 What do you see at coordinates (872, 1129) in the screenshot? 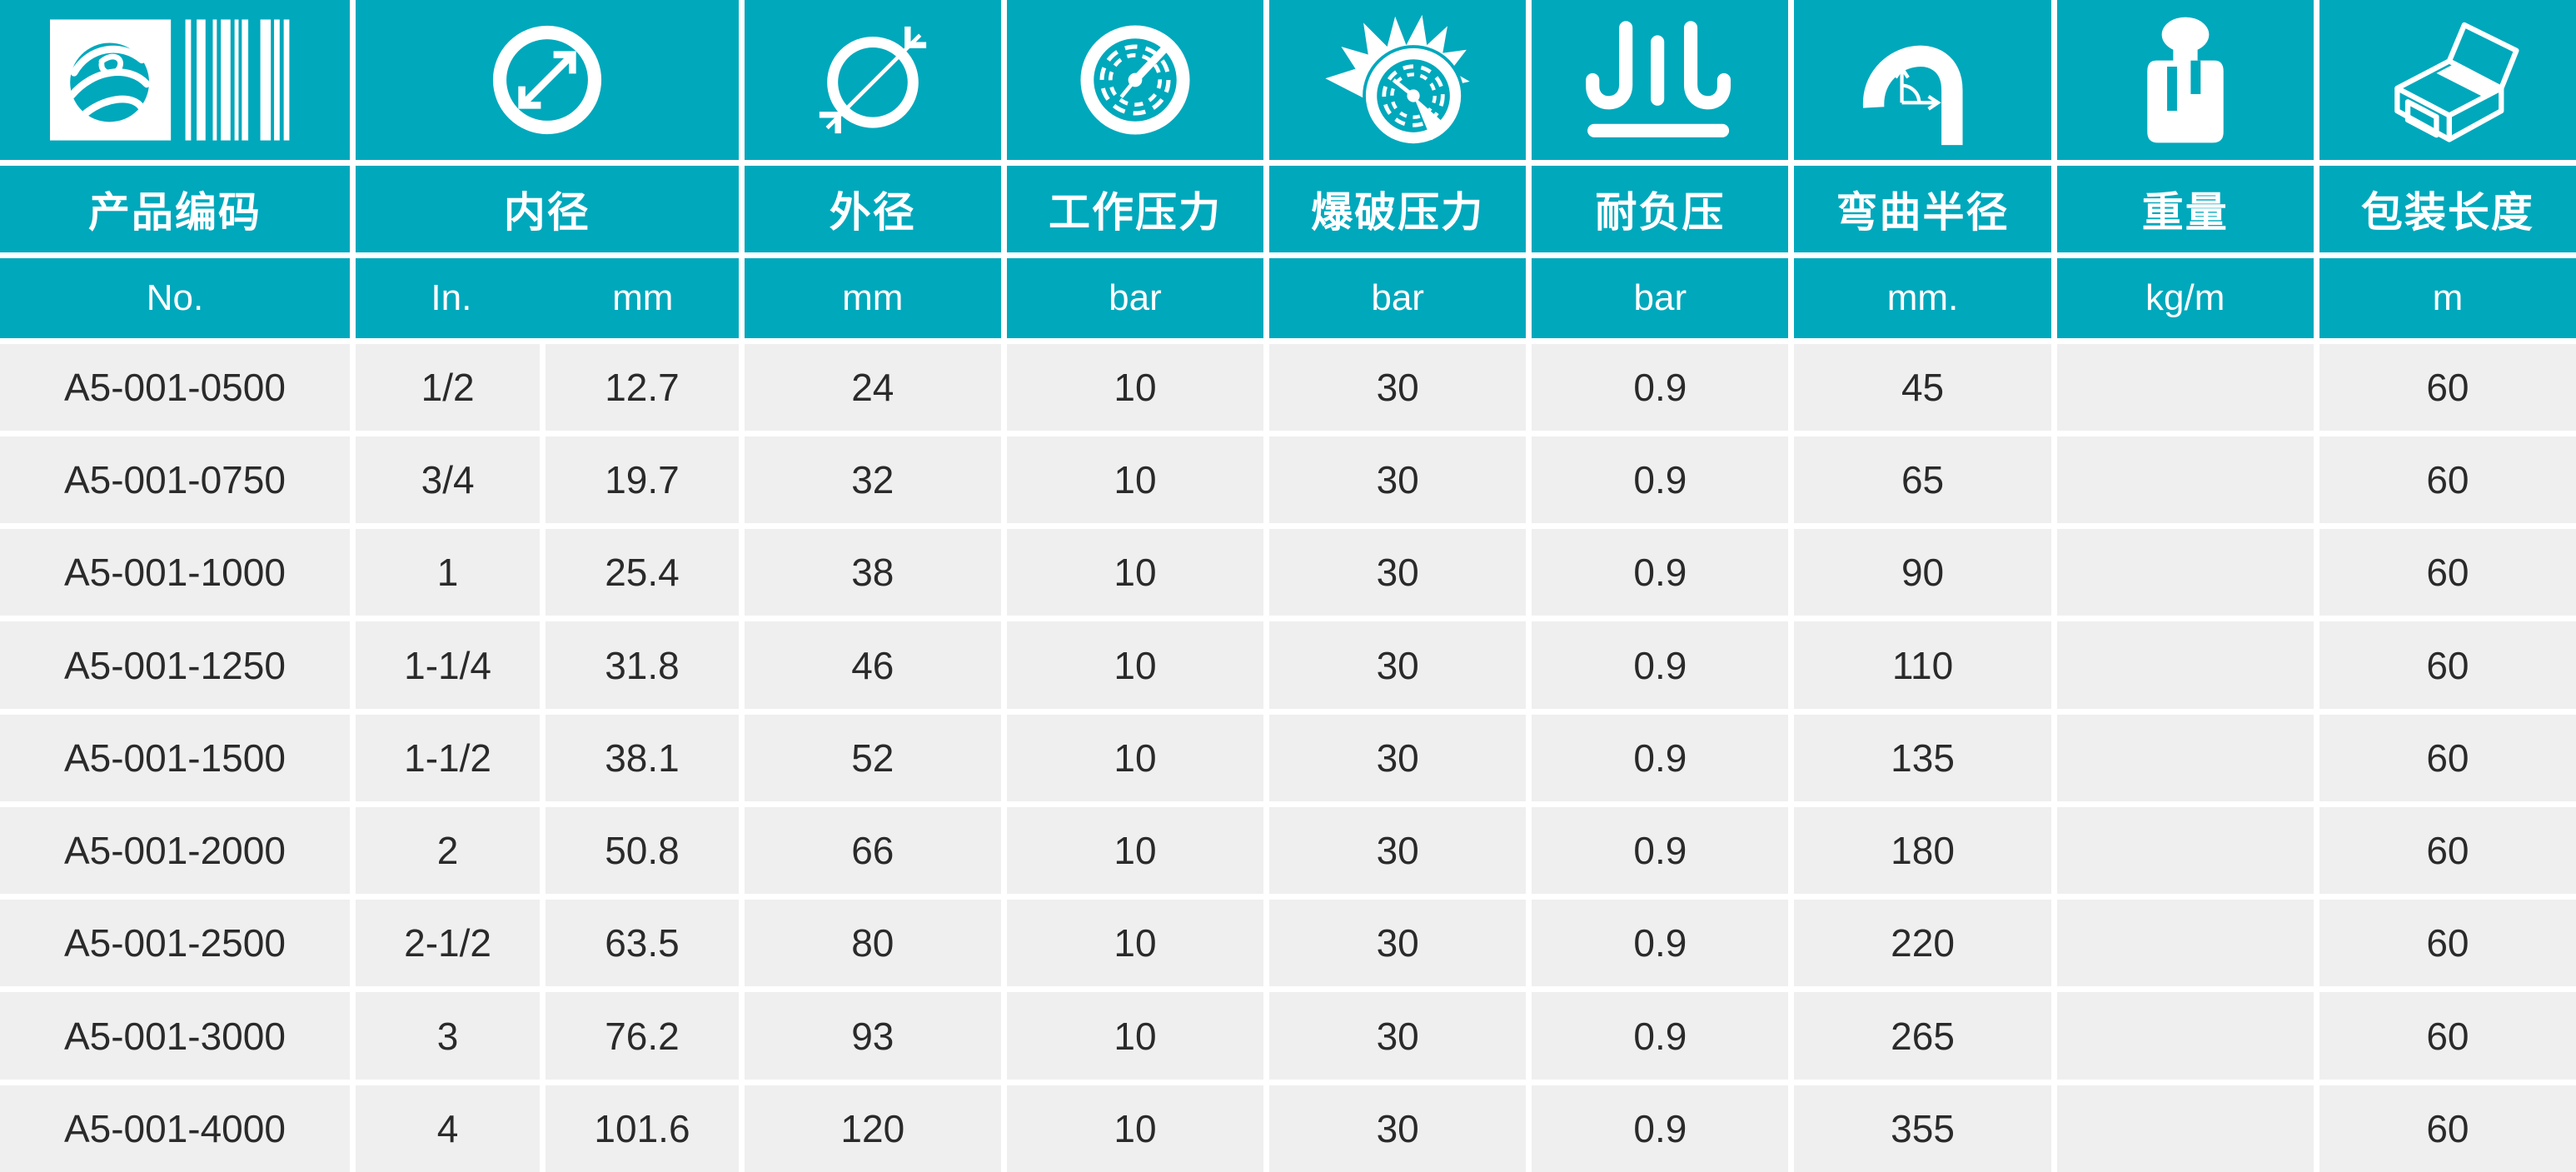
I see `data-cell: 120` at bounding box center [872, 1129].